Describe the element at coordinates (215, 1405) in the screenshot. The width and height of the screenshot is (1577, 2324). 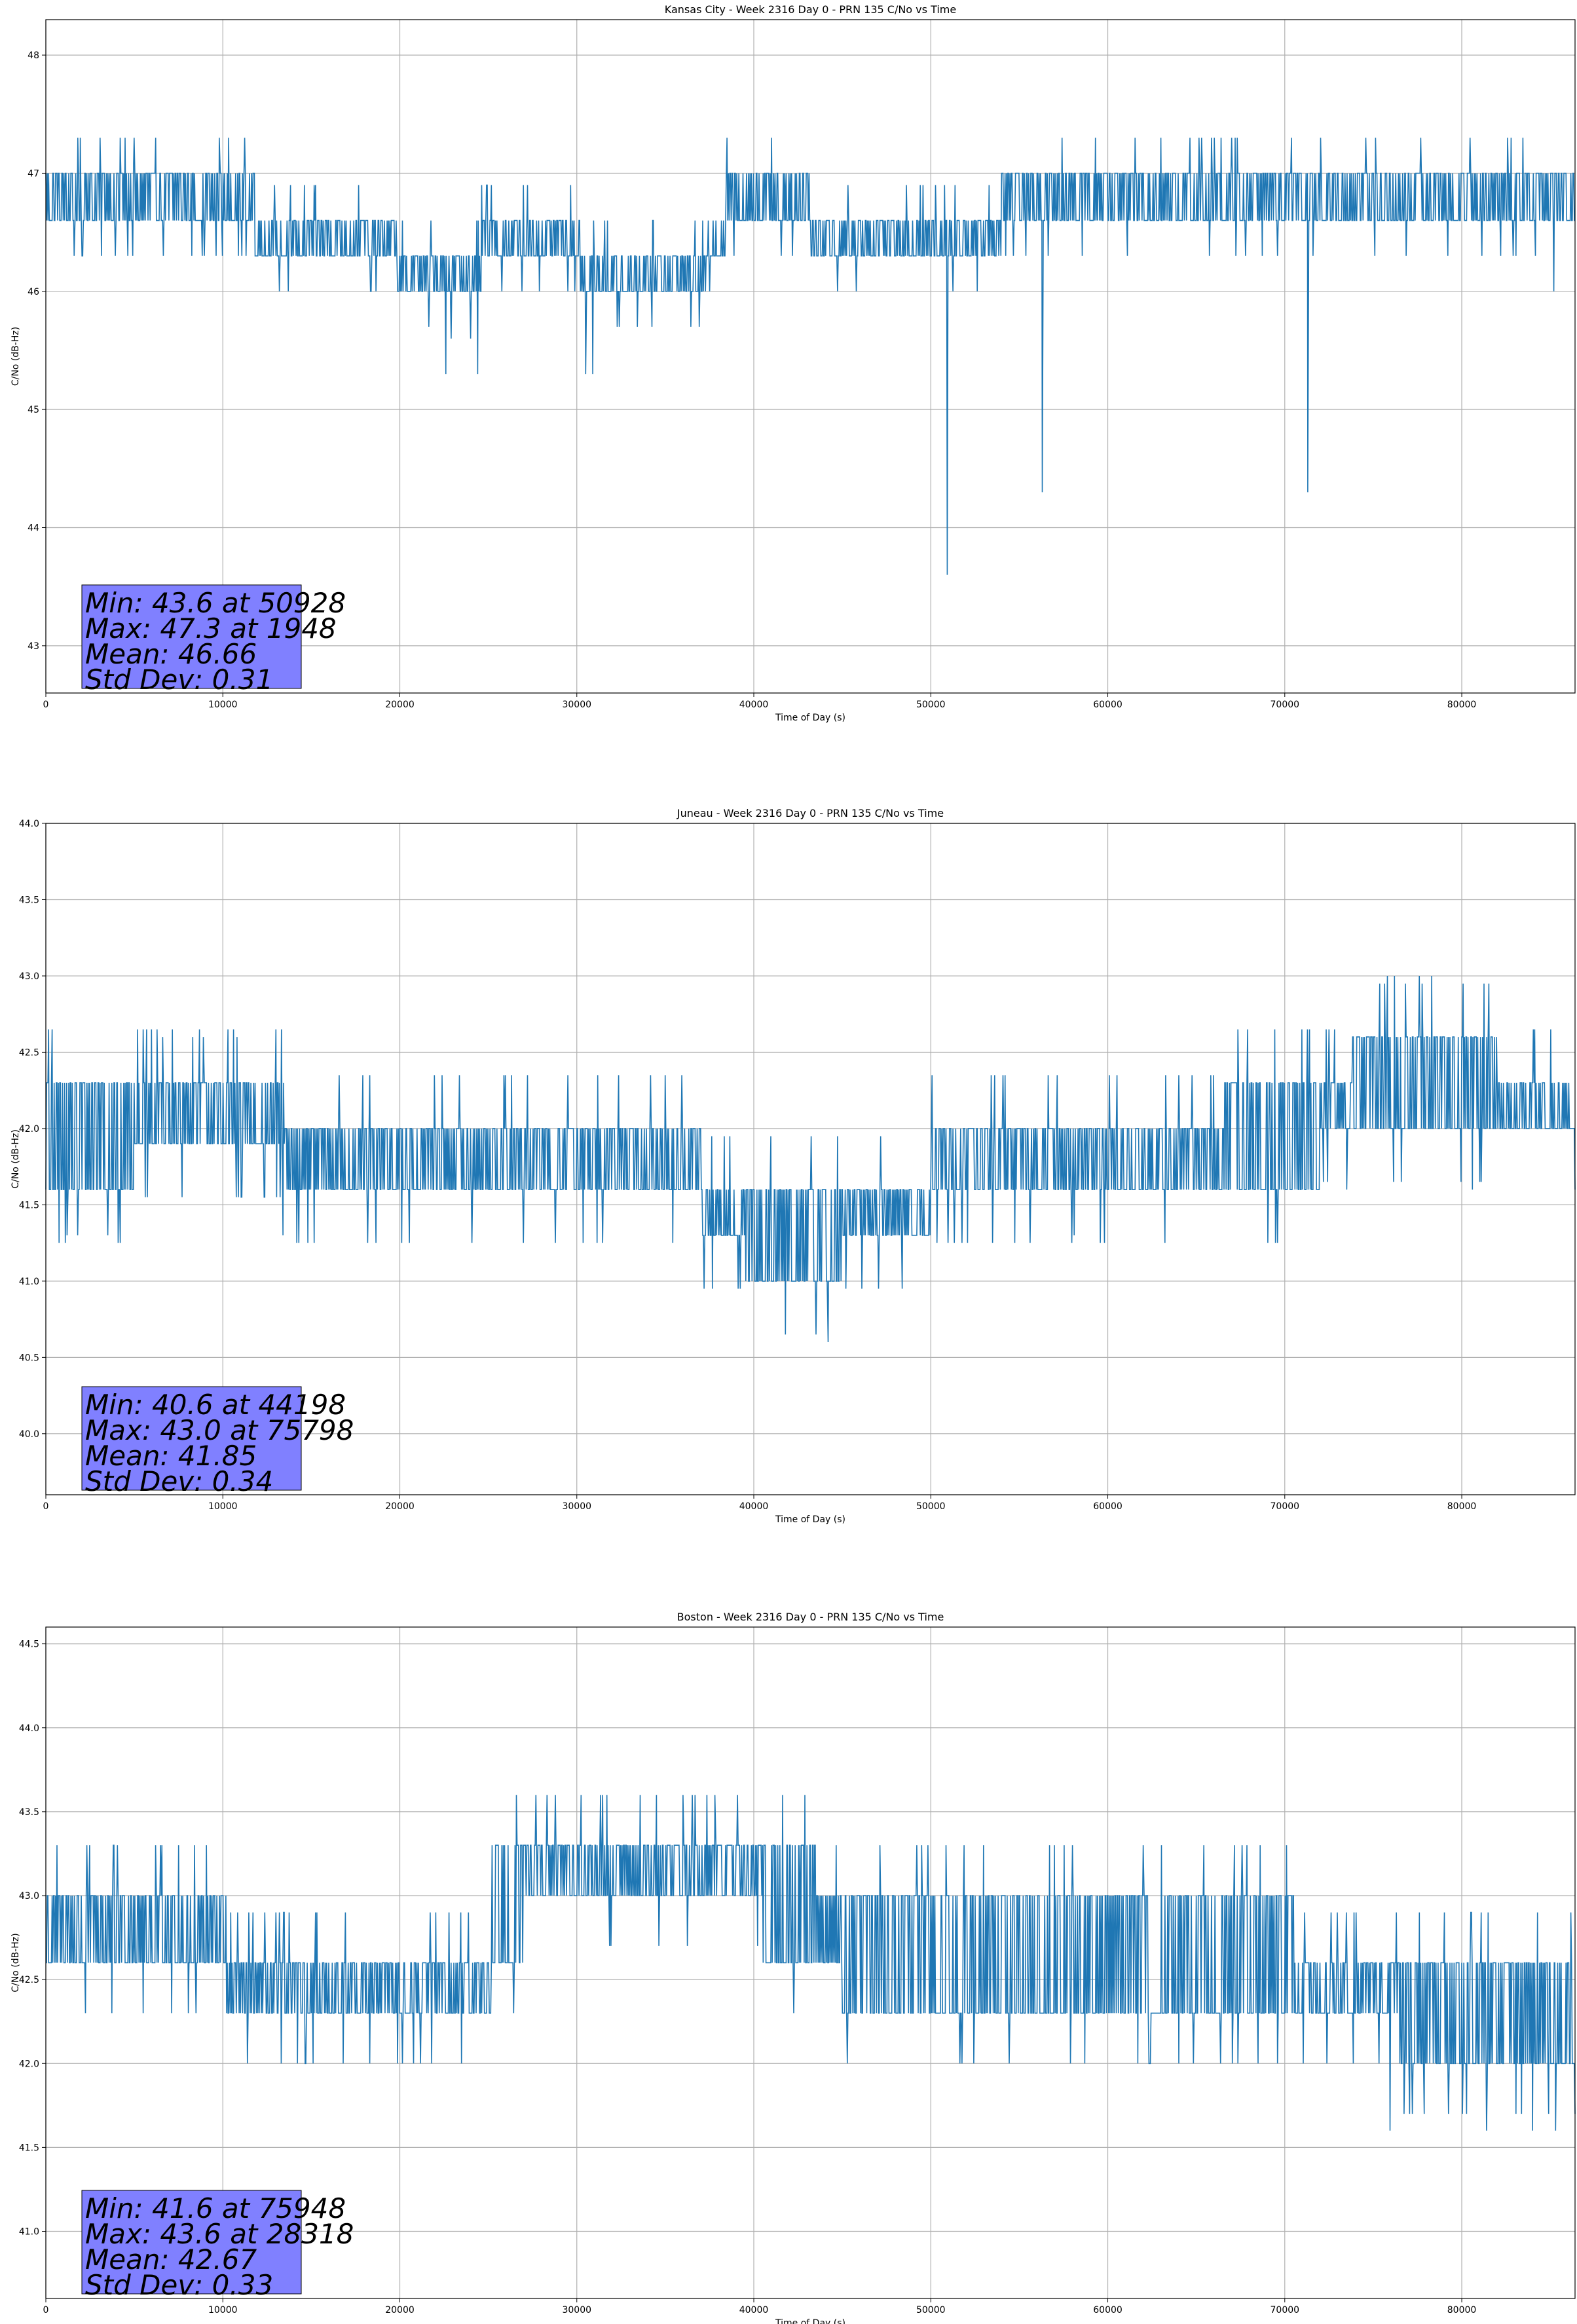
I see `stats-line: Min: 40.6 at 44198` at that location.